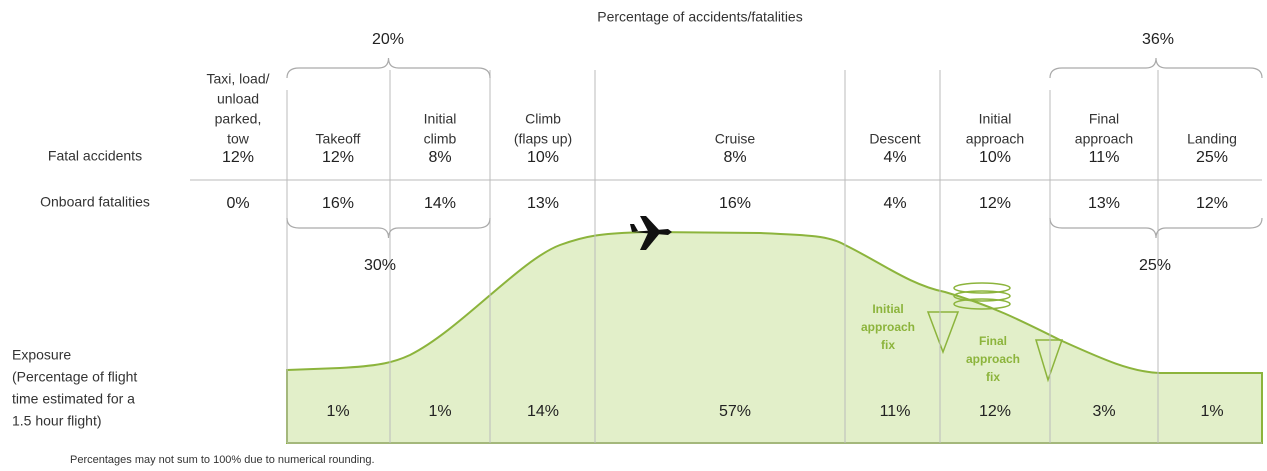 This screenshot has width=1267, height=471. I want to click on phase-name: Landing, so click(1212, 139).